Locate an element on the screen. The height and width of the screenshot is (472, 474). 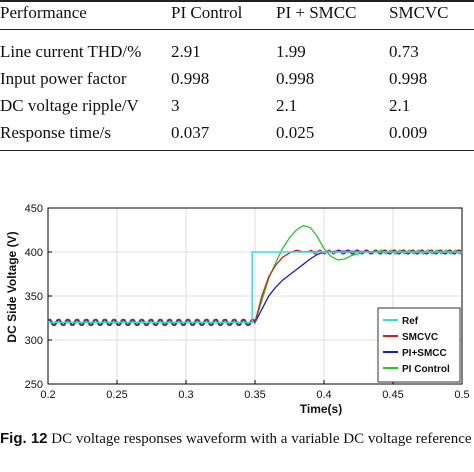
ripple-smcvc is located at coordinates (151, 322).